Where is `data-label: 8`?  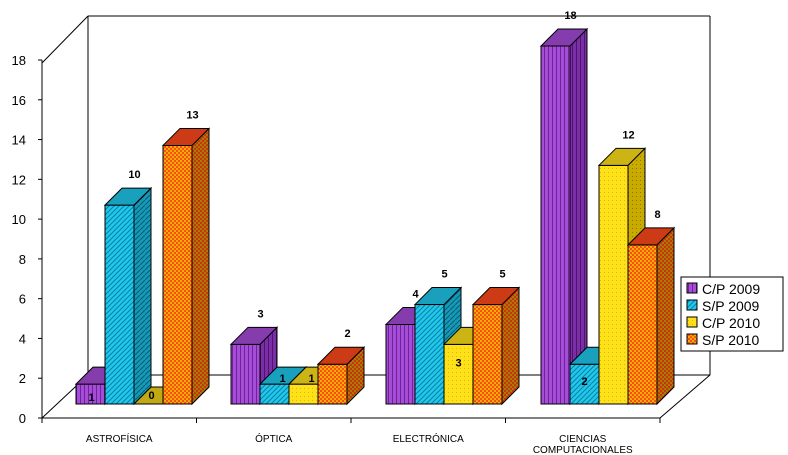 data-label: 8 is located at coordinates (657, 215).